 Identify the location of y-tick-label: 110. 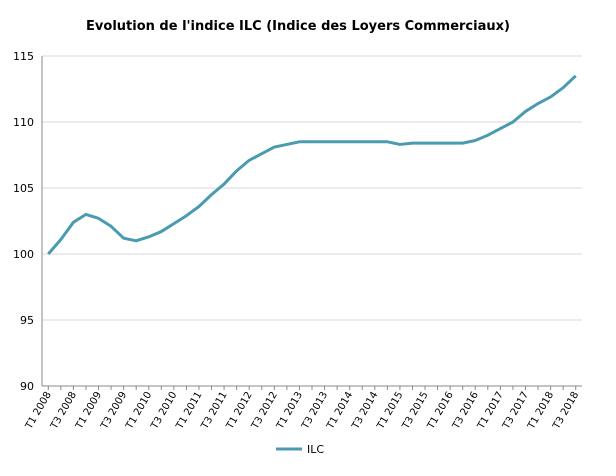
(23, 122).